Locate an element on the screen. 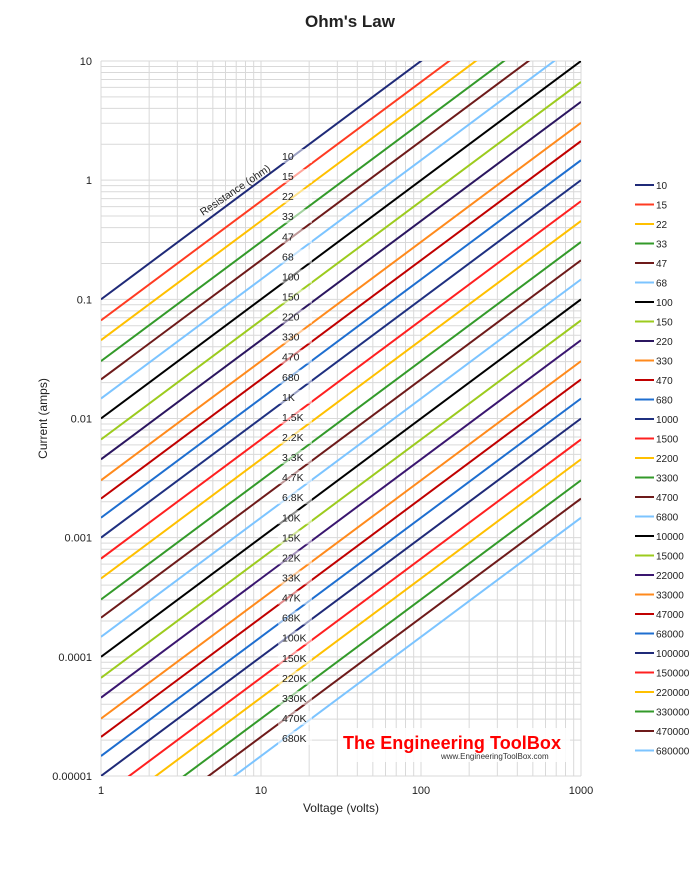 The image size is (700, 869). line-label-22000: 22K is located at coordinates (291, 558).